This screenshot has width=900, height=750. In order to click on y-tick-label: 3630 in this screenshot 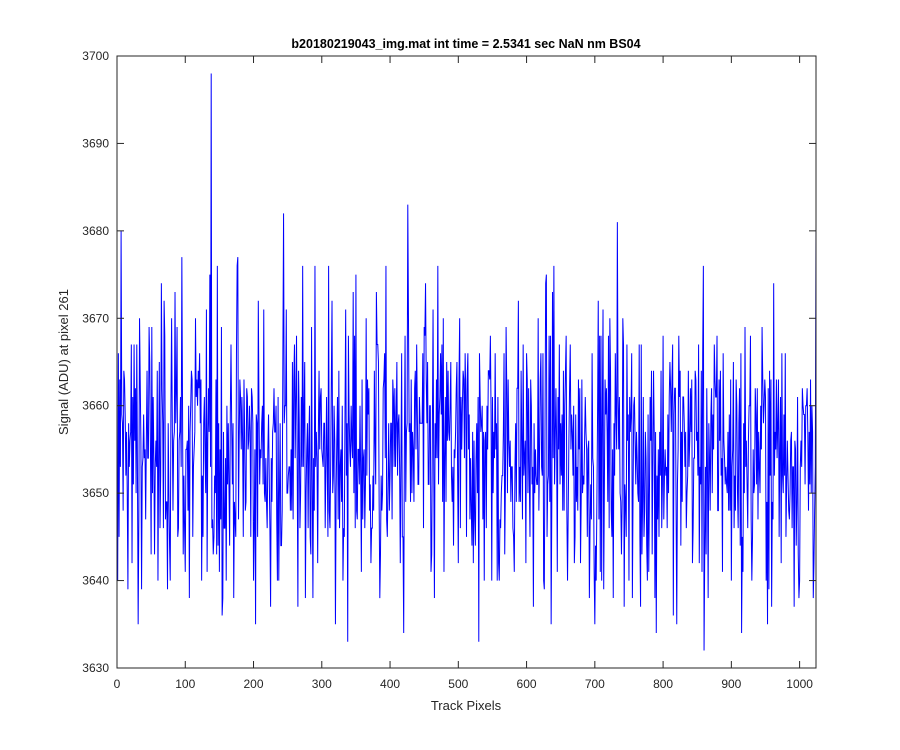, I will do `click(95, 668)`.